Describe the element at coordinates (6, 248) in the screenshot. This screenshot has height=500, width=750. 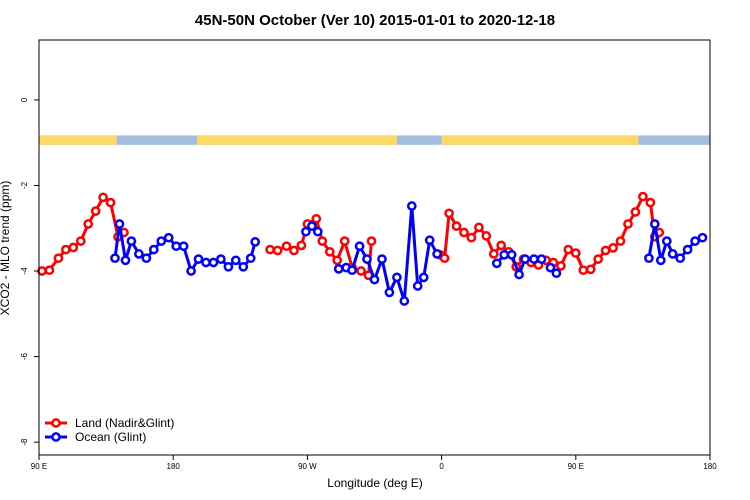
I see `y-axis-label: XCO2 - MLO trend (ppm)` at that location.